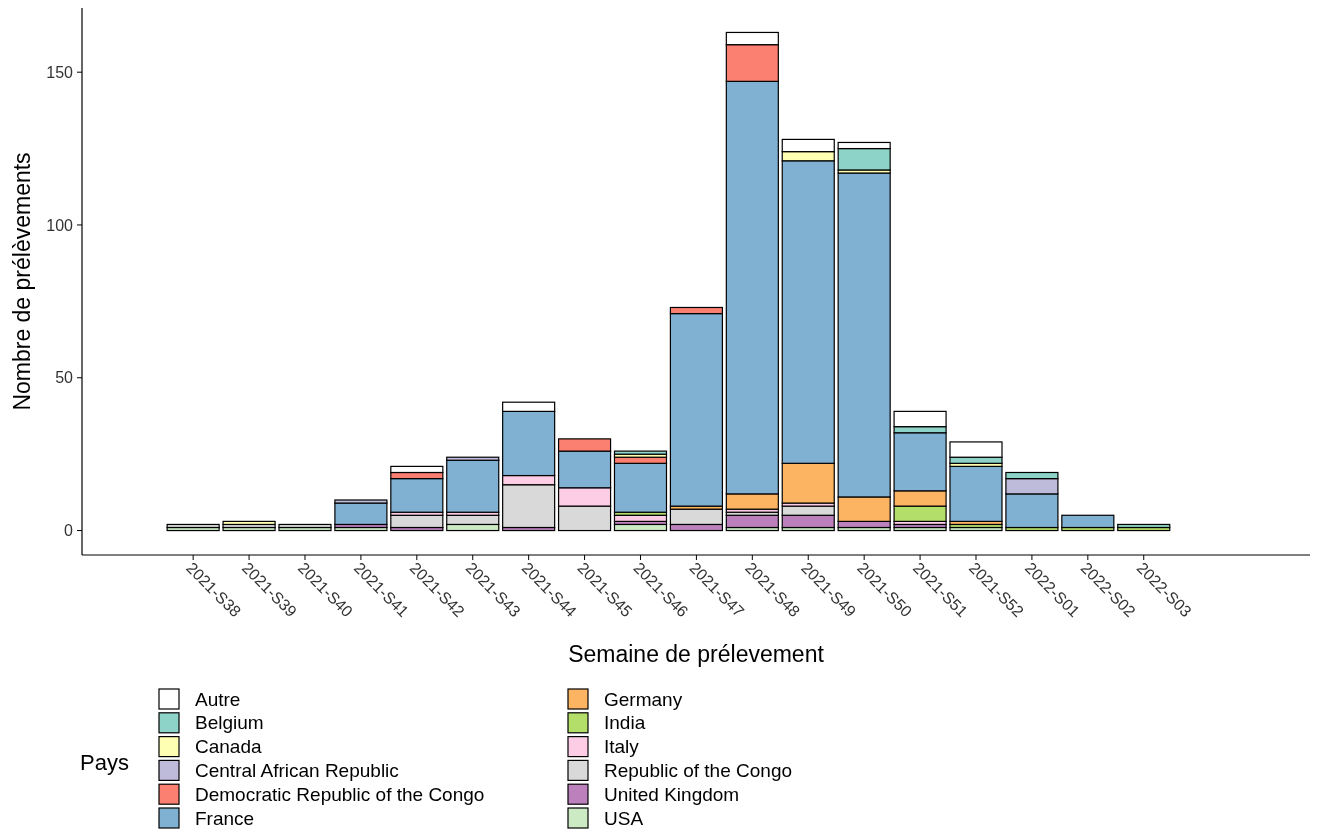 The height and width of the screenshot is (829, 1319). Describe the element at coordinates (225, 818) in the screenshot. I see `legend-label: France` at that location.